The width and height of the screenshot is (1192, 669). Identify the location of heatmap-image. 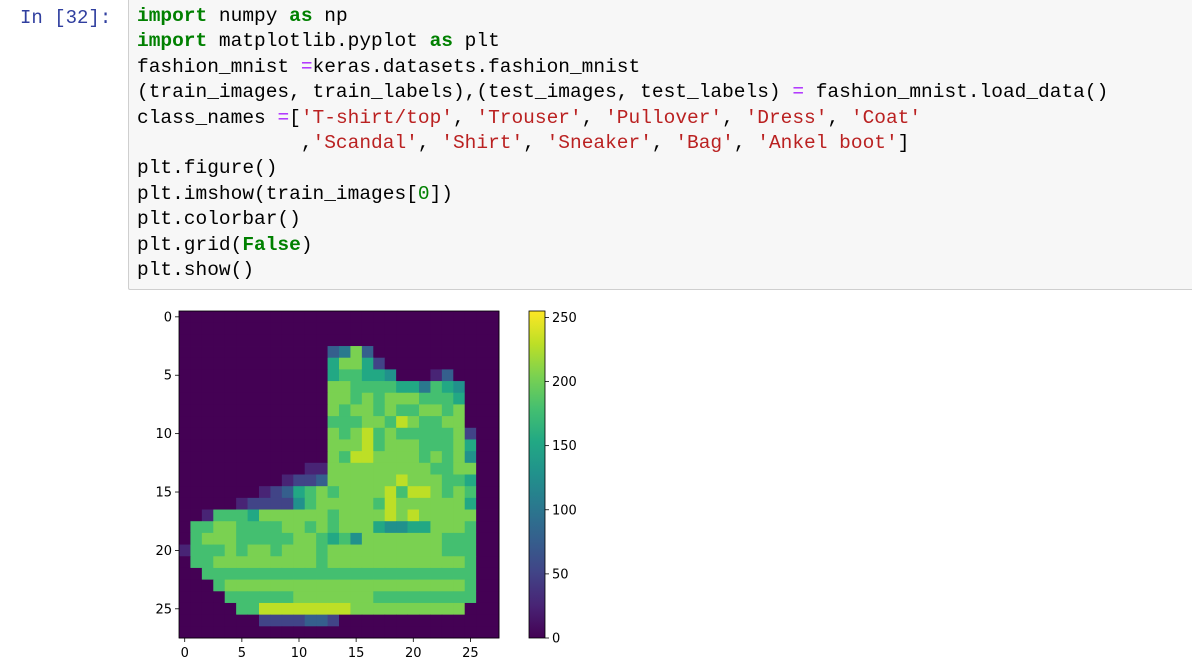
(339, 475).